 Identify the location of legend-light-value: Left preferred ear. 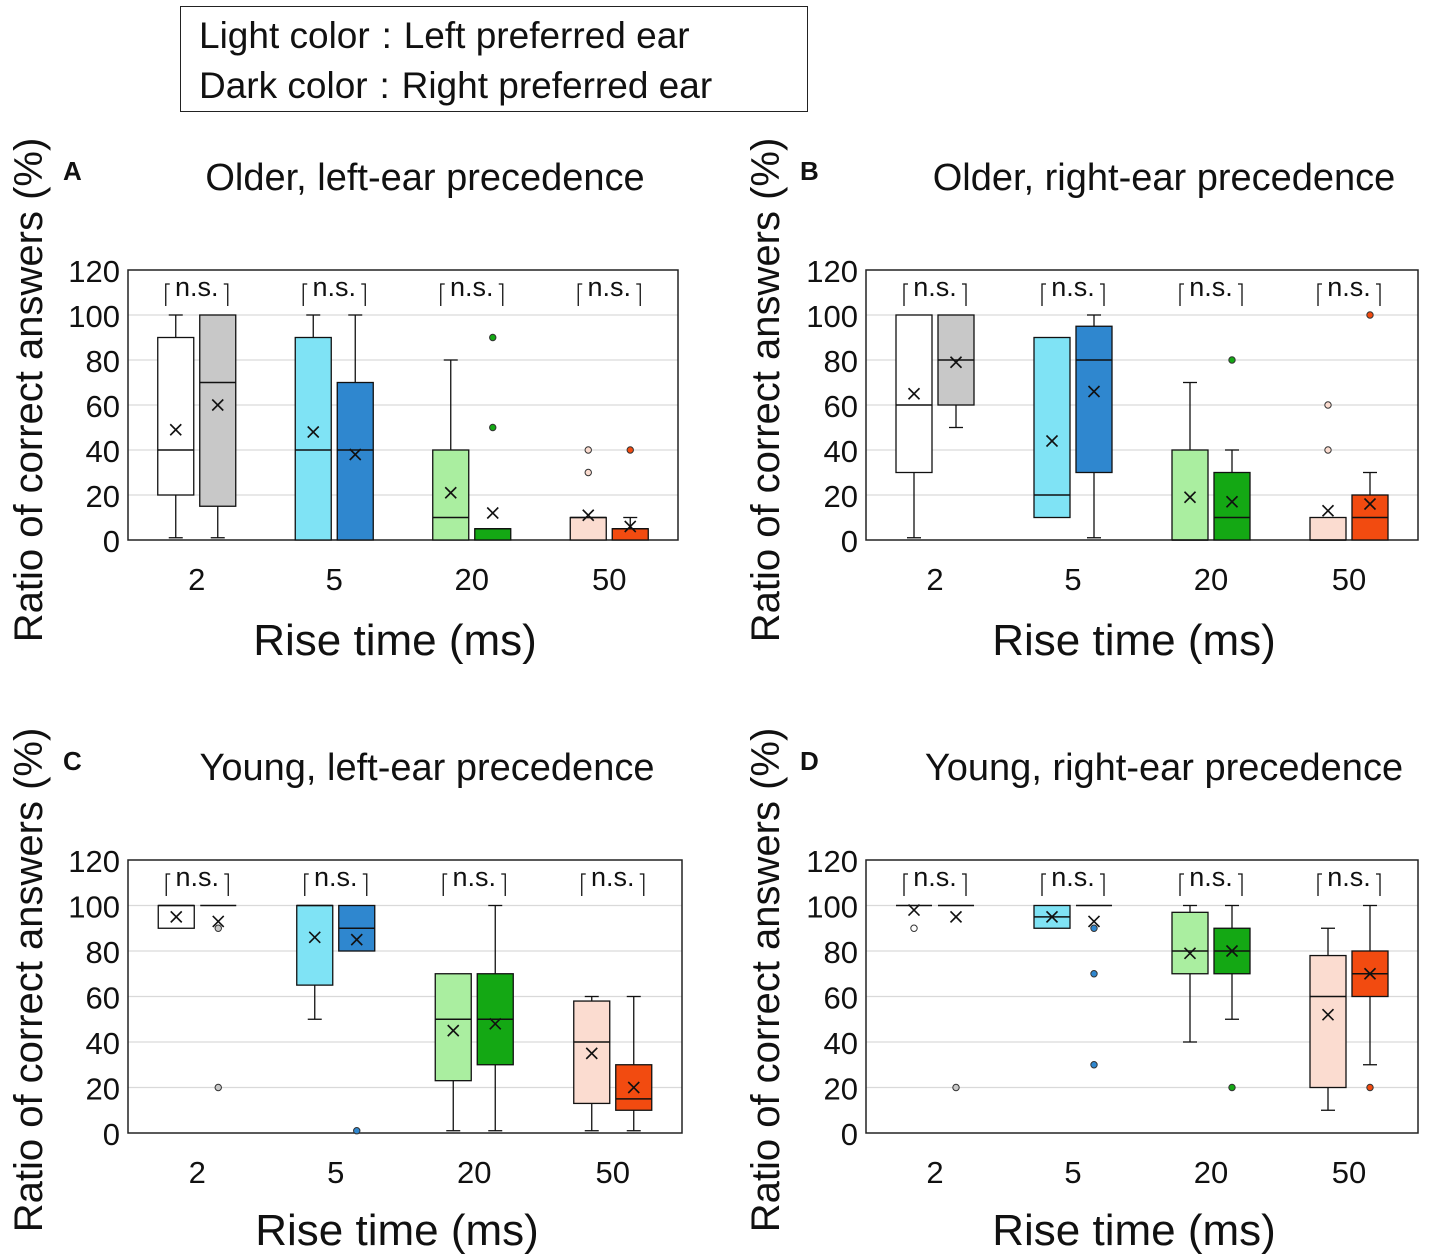
(546, 35).